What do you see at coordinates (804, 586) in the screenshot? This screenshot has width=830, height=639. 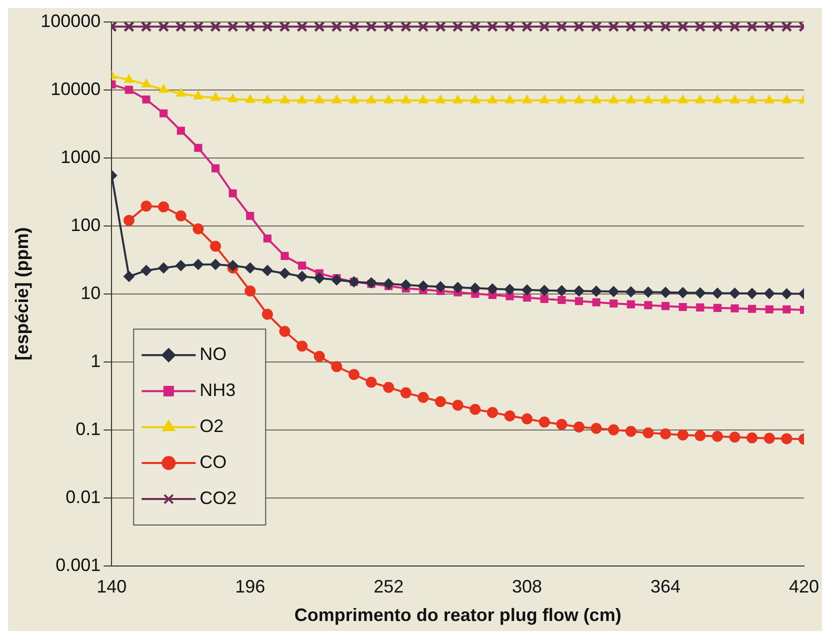 I see `x-tick-label: 420` at bounding box center [804, 586].